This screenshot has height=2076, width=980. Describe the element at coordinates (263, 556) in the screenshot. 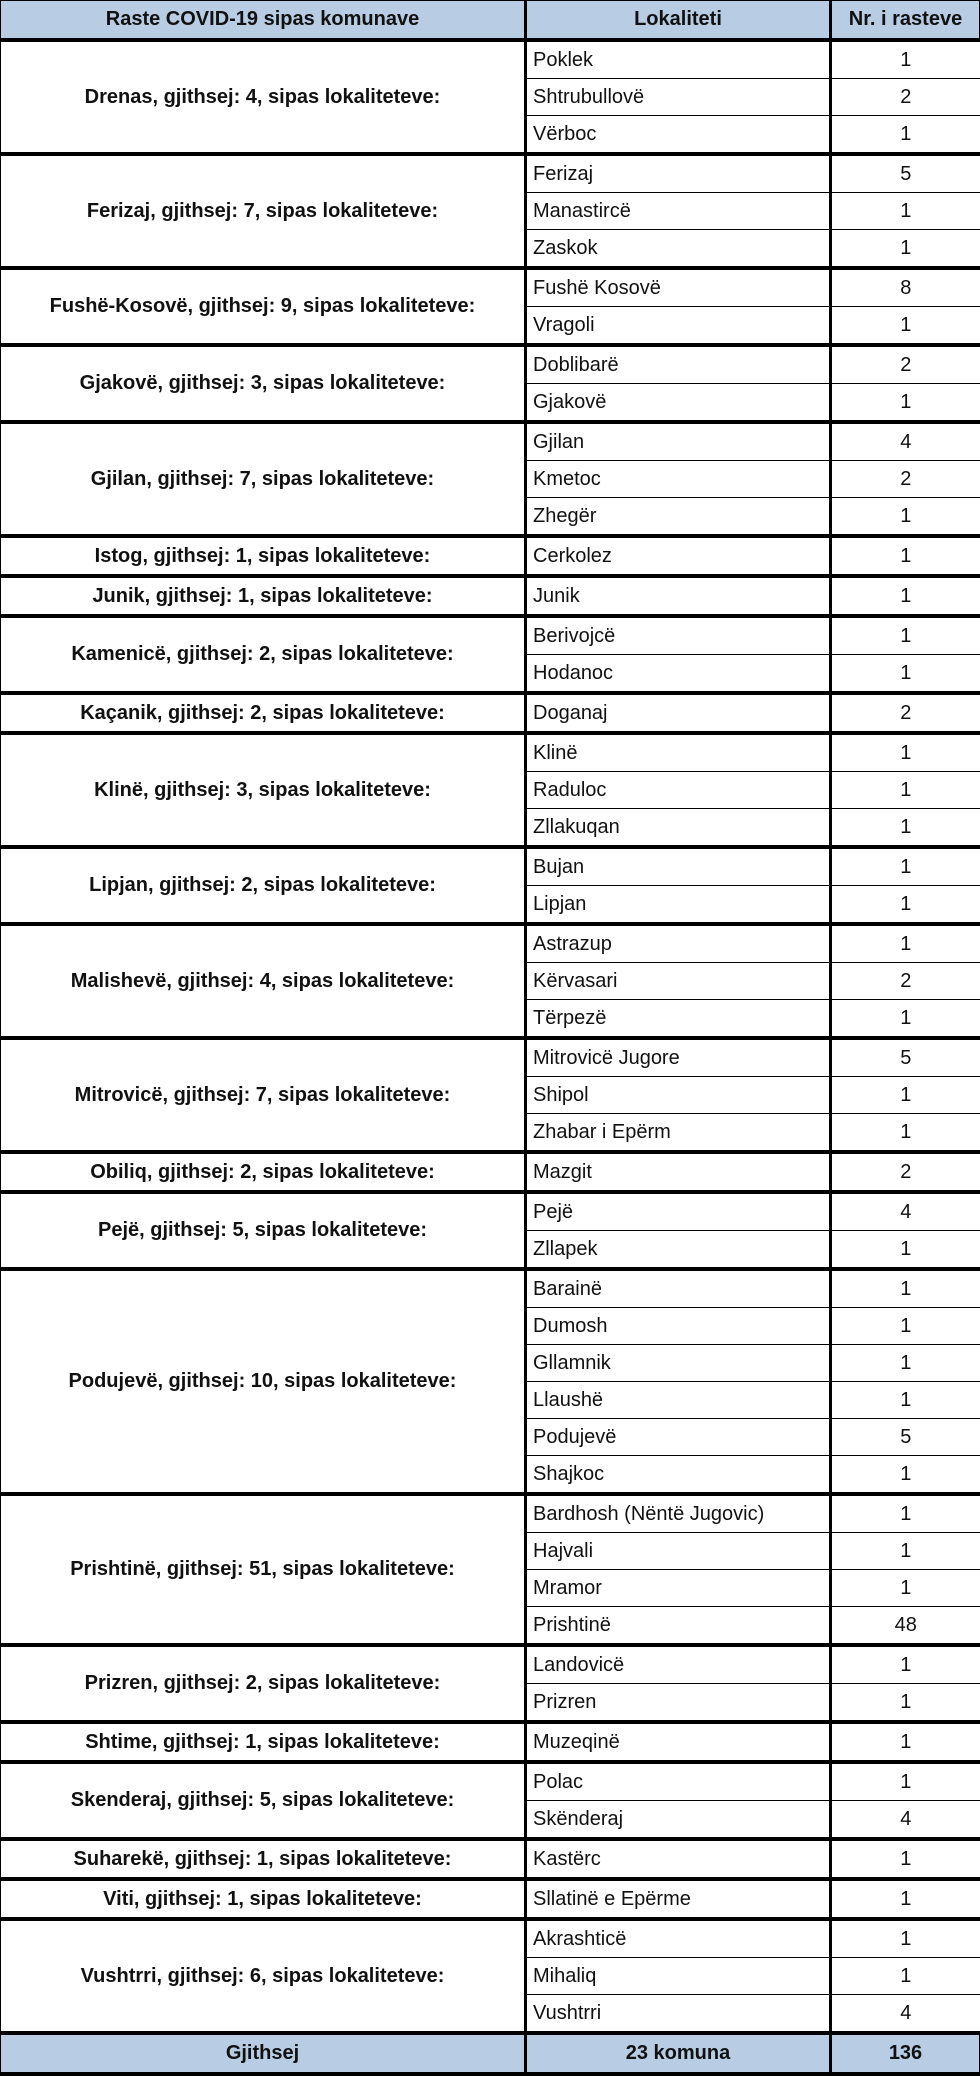

I see `municipality-label: Istog, gjithsej: 1, sipas lokaliteteve:` at that location.